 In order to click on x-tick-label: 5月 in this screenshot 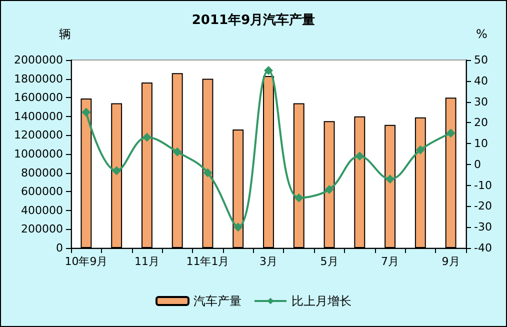, I will do `click(329, 261)`.